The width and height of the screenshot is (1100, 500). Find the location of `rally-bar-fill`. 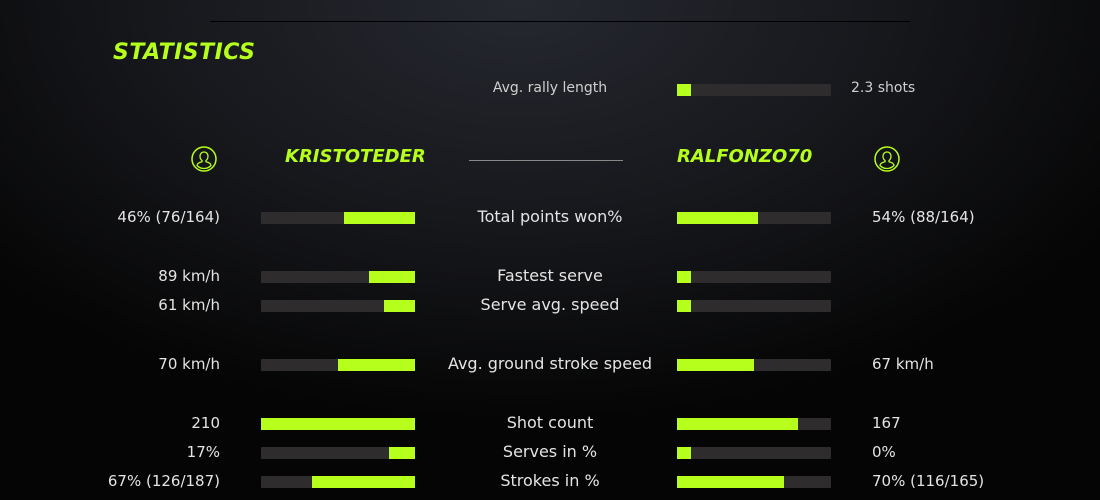

rally-bar-fill is located at coordinates (684, 90).